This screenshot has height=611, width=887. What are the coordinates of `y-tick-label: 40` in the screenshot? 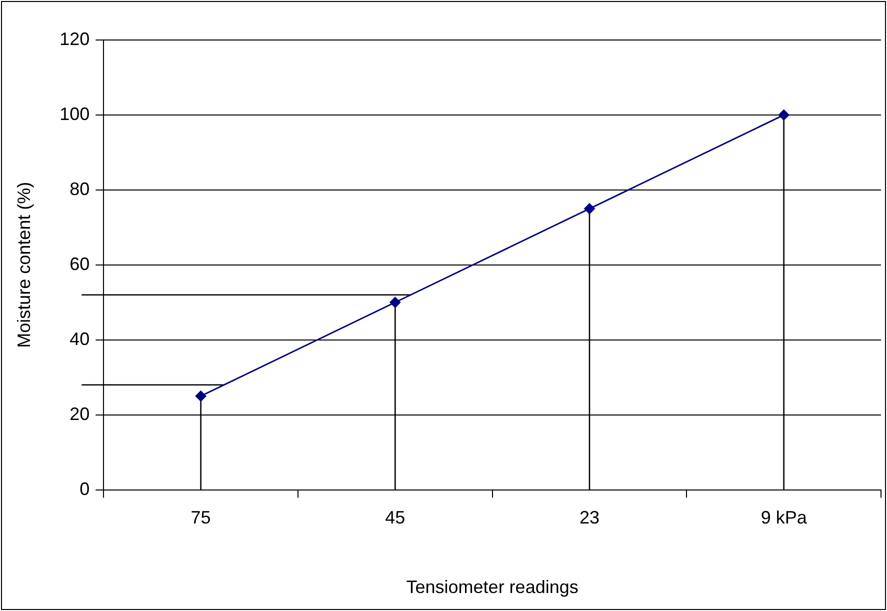 It's located at (80, 338).